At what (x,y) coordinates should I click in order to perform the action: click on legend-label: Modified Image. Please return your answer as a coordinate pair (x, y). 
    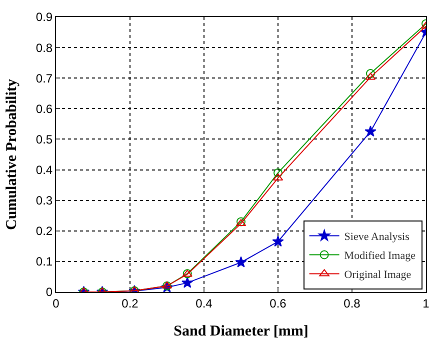
    Looking at the image, I should click on (380, 256).